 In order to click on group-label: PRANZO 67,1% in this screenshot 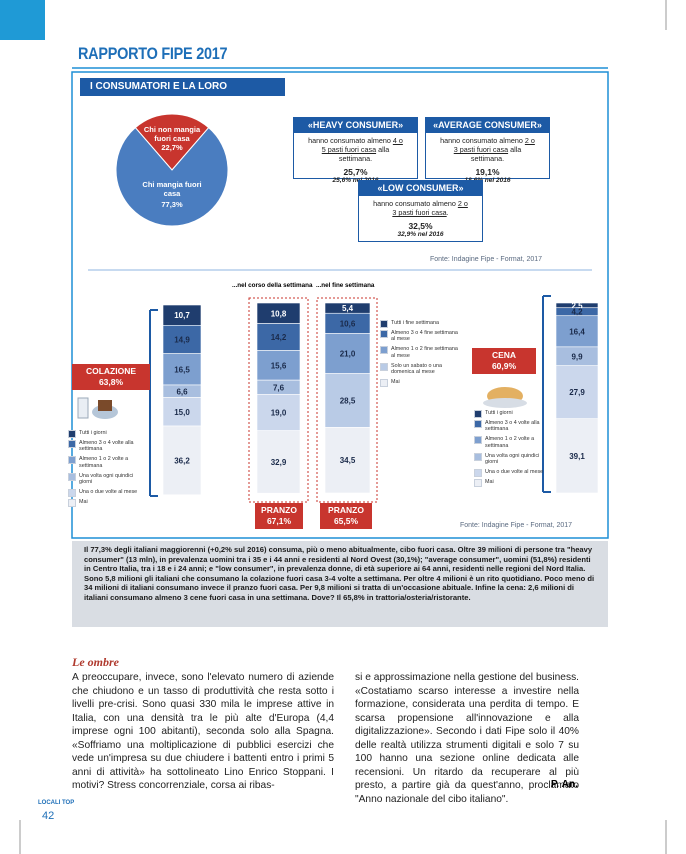, I will do `click(279, 516)`.